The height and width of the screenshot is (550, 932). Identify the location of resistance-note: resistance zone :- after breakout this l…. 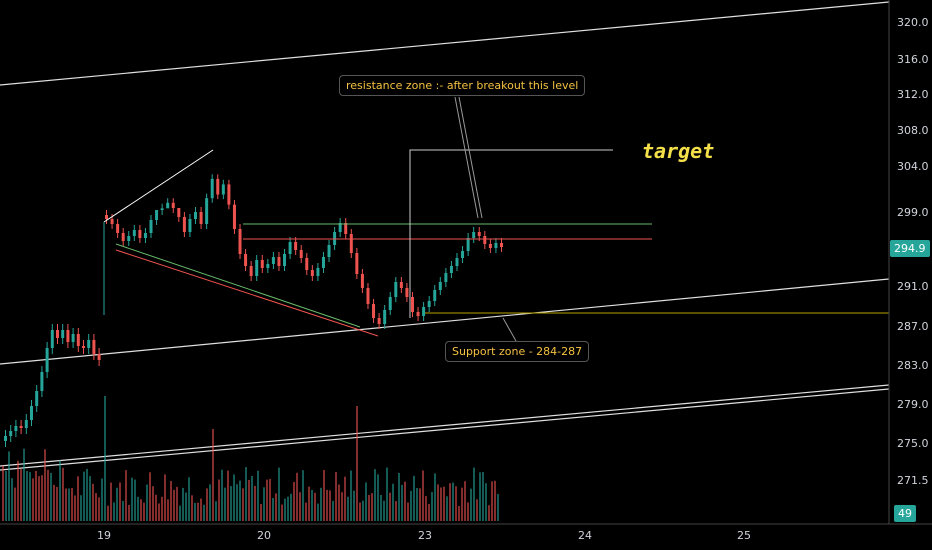
(462, 85).